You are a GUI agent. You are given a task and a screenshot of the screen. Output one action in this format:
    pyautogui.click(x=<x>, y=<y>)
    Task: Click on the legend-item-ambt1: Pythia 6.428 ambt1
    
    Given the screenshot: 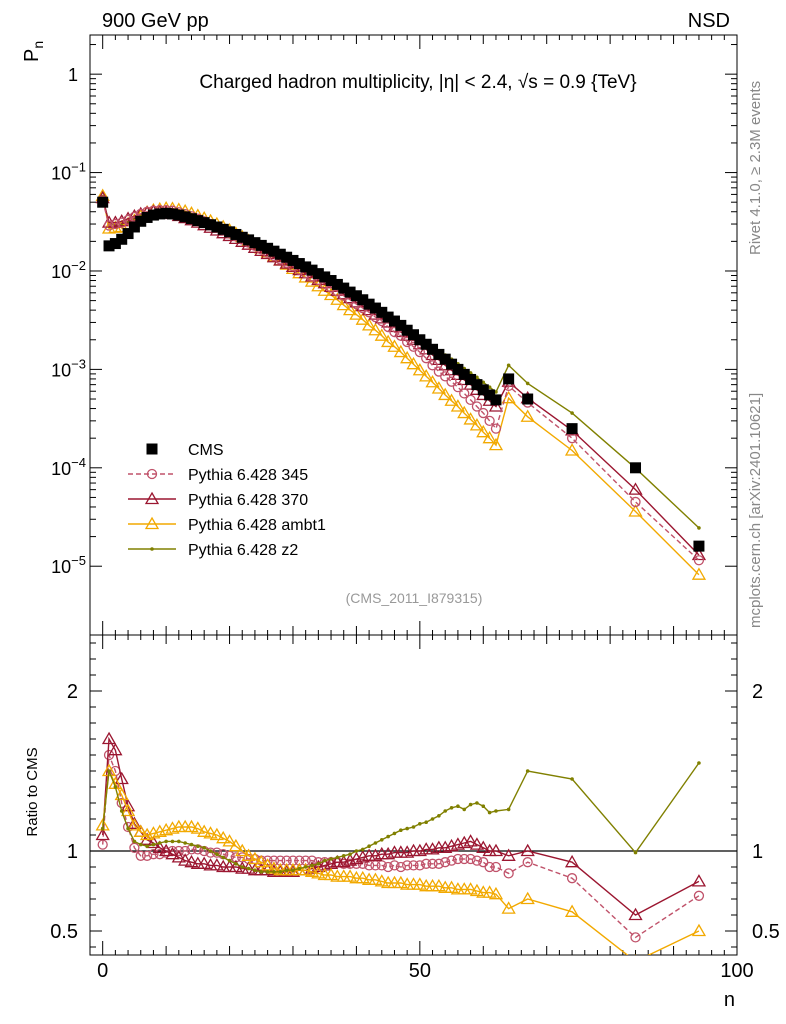 What is the action you would take?
    pyautogui.click(x=227, y=525)
    